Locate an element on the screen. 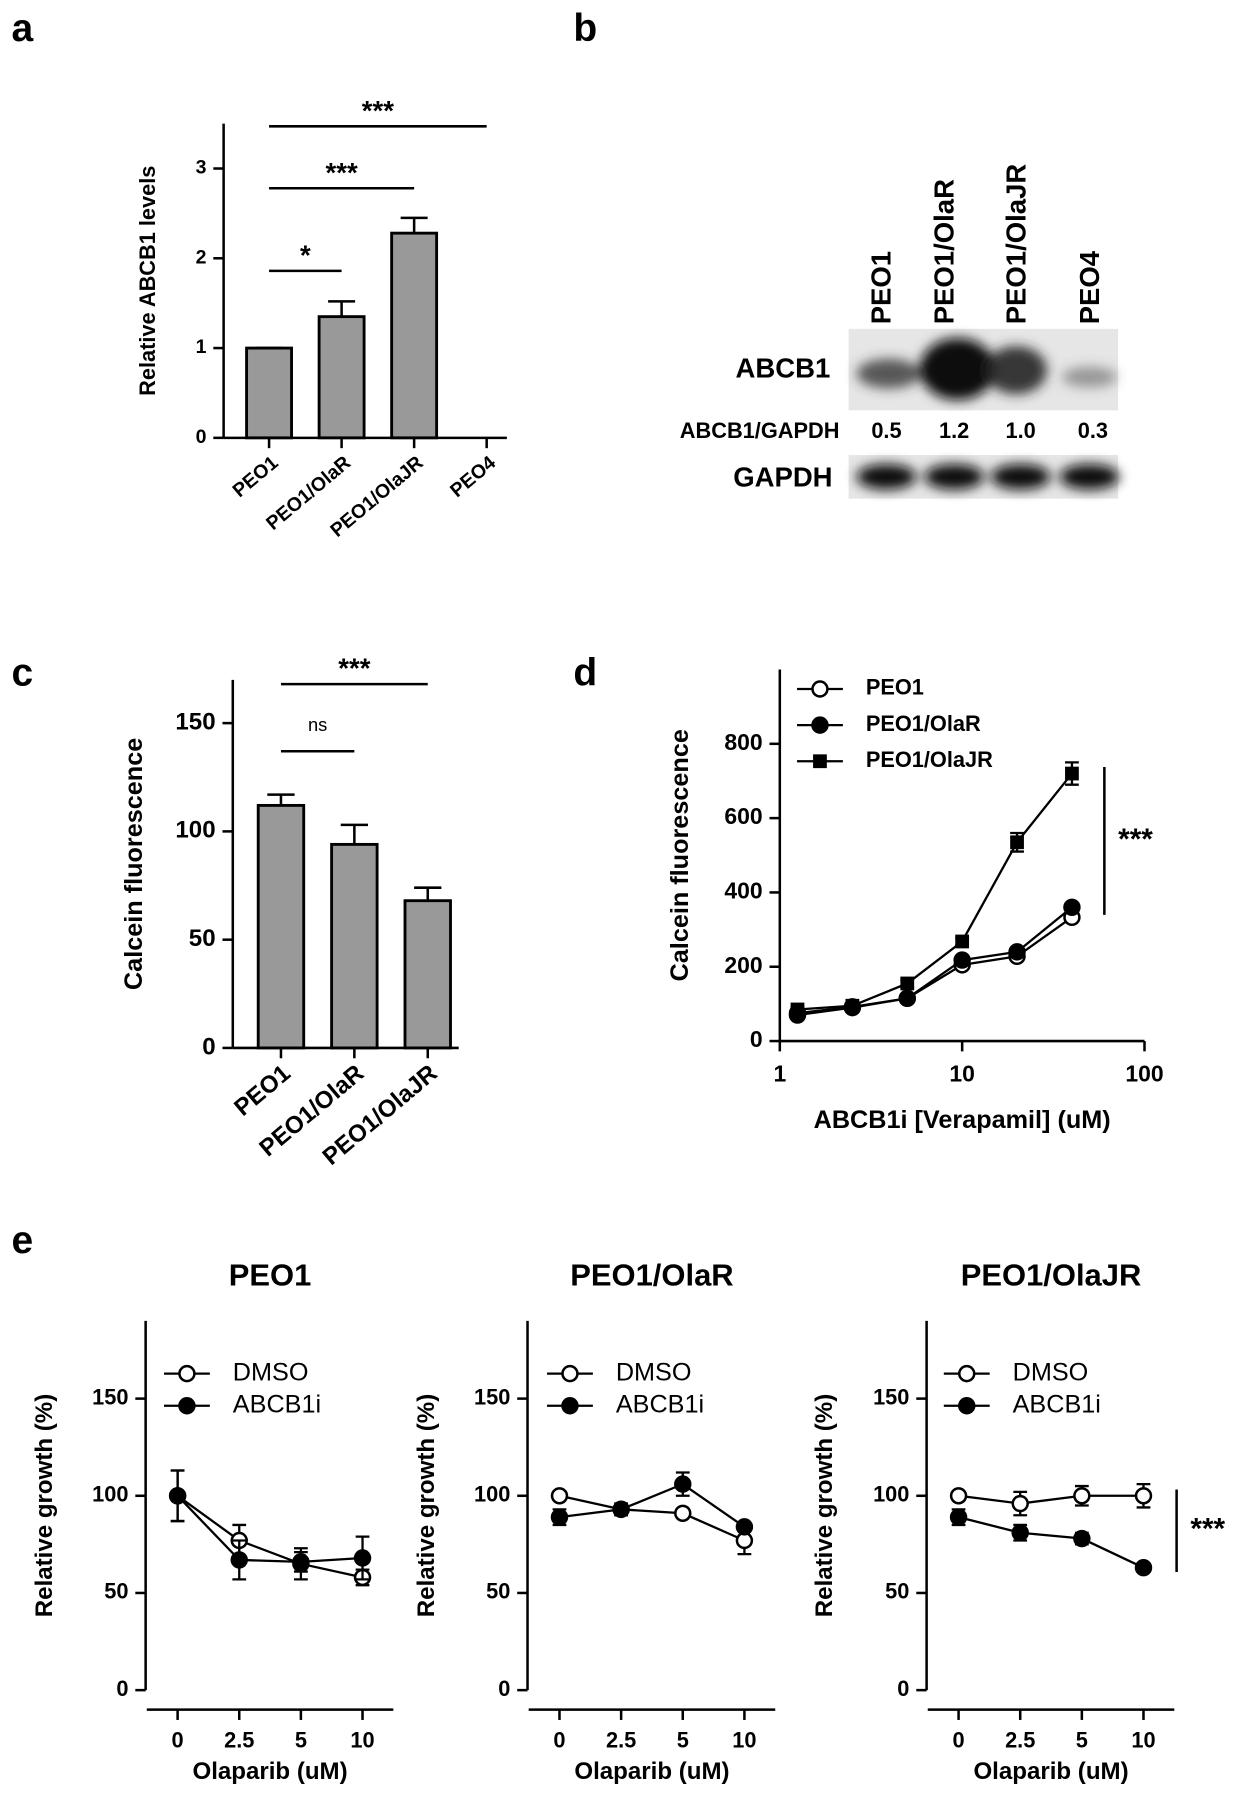  x-tick-label: 100 is located at coordinates (1144, 1074).